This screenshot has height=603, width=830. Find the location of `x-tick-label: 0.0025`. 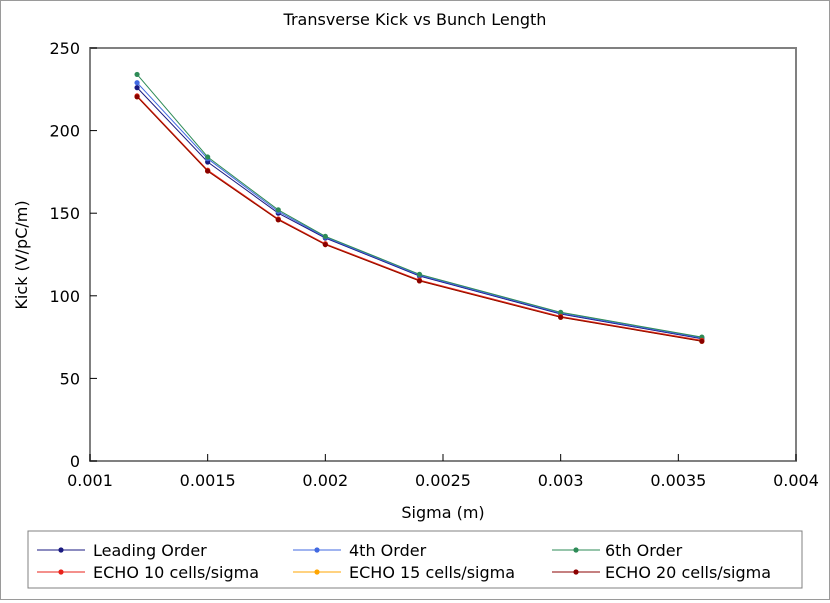

x-tick-label: 0.0025 is located at coordinates (443, 480).